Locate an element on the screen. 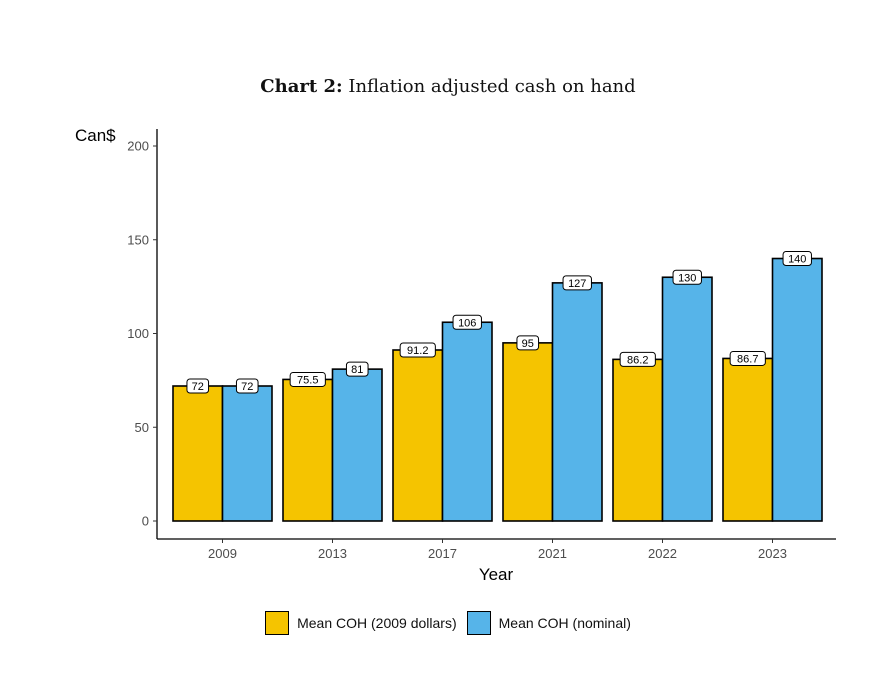 The image size is (896, 676). x-tick-label: 2009 is located at coordinates (222, 553).